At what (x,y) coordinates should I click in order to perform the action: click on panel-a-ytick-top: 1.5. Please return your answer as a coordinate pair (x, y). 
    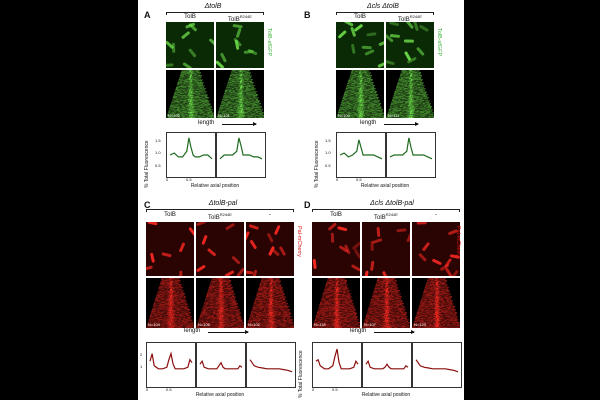
    Looking at the image, I should click on (158, 140).